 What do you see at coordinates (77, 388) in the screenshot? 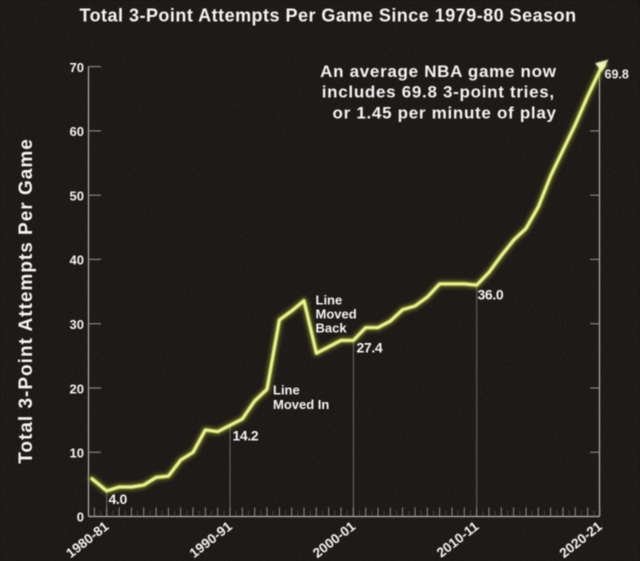
I see `svg-text: 20` at bounding box center [77, 388].